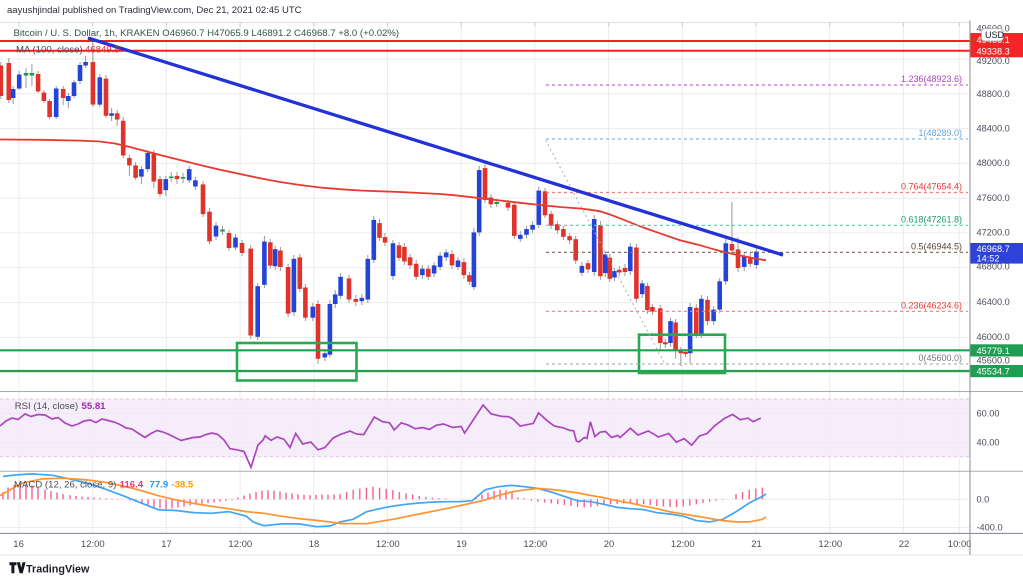 The height and width of the screenshot is (584, 1023). I want to click on svg-text: 40.00, so click(988, 443).